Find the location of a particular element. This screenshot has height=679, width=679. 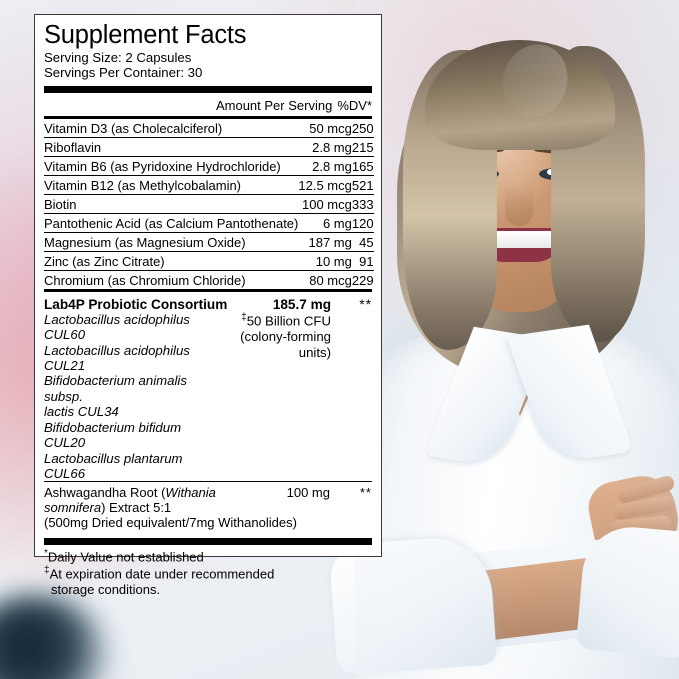

table-row: Riboflavin 2.8 mg 215 is located at coordinates (209, 146).